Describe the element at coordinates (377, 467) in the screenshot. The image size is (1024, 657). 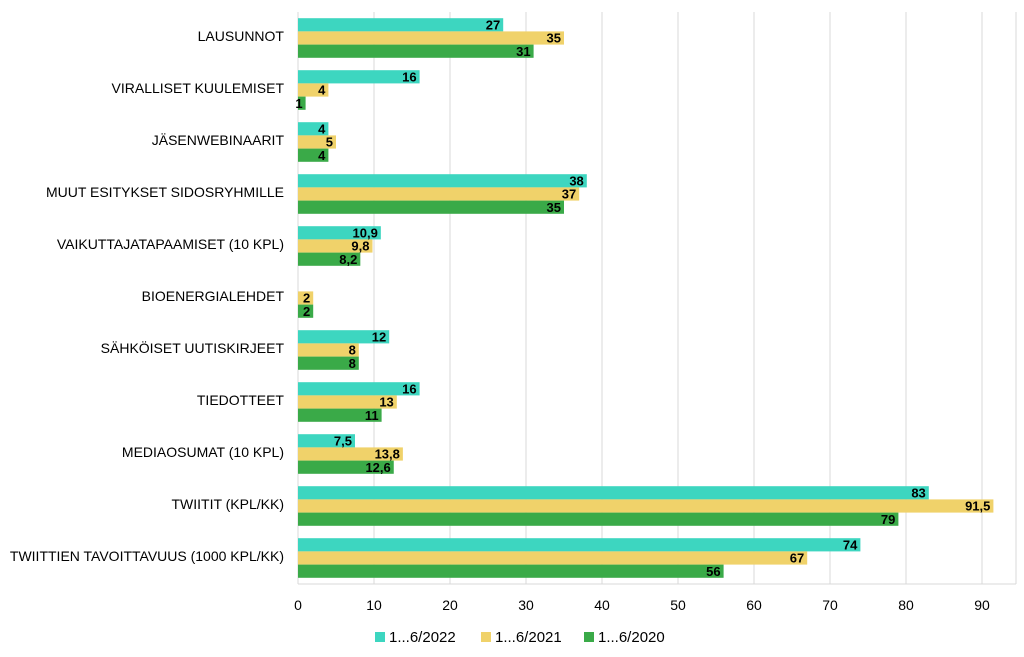
I see `data-label: 12,6` at that location.